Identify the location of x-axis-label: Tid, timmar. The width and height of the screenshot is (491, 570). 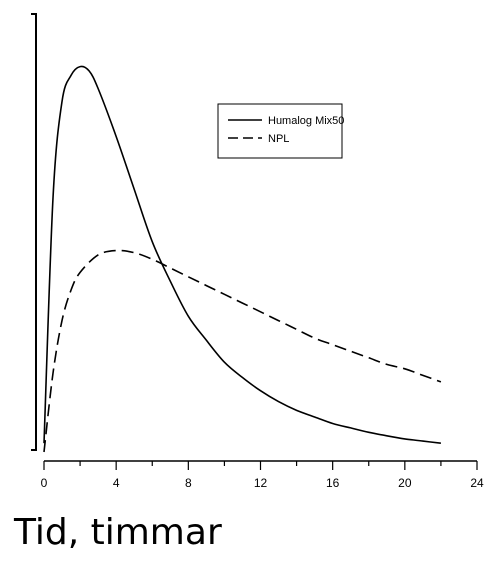
(118, 532).